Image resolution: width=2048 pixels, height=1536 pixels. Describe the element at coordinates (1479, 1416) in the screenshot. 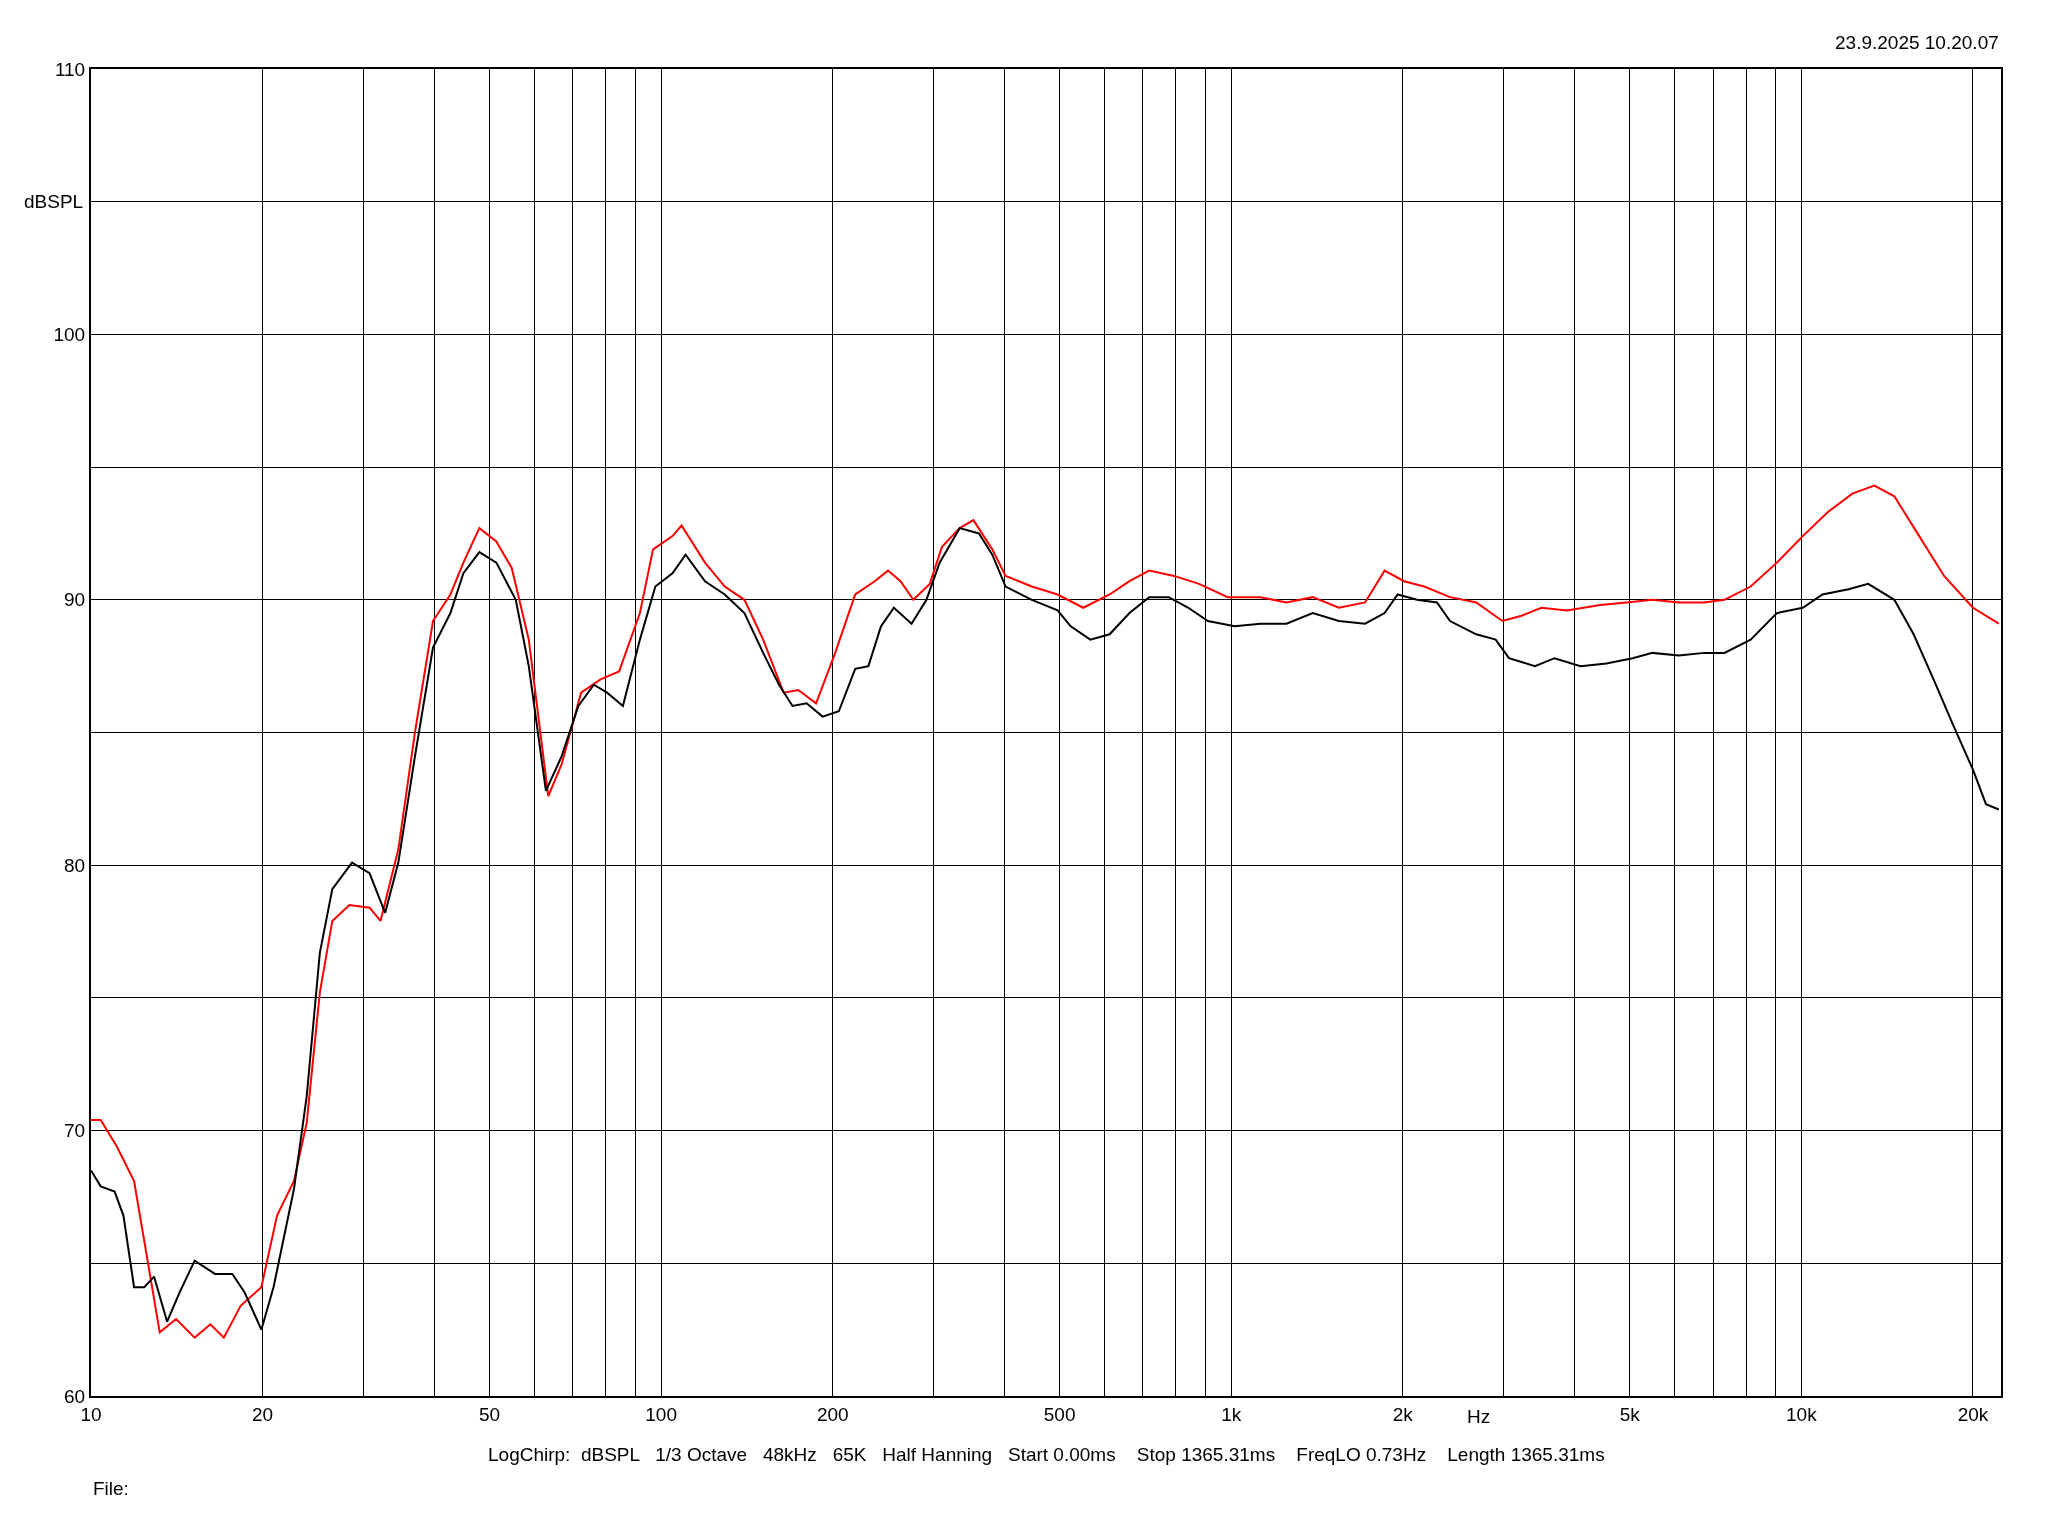

I see `x-axis-title: Hz` at that location.